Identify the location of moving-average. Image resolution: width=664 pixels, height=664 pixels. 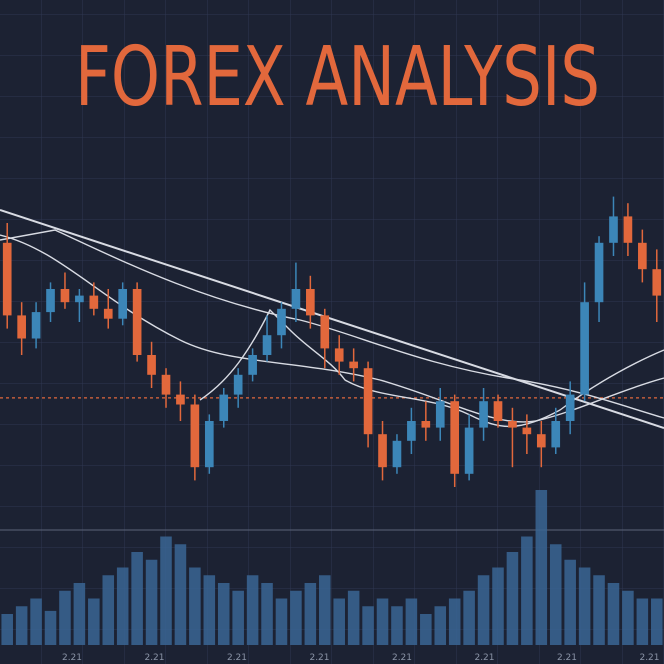
(431, 368).